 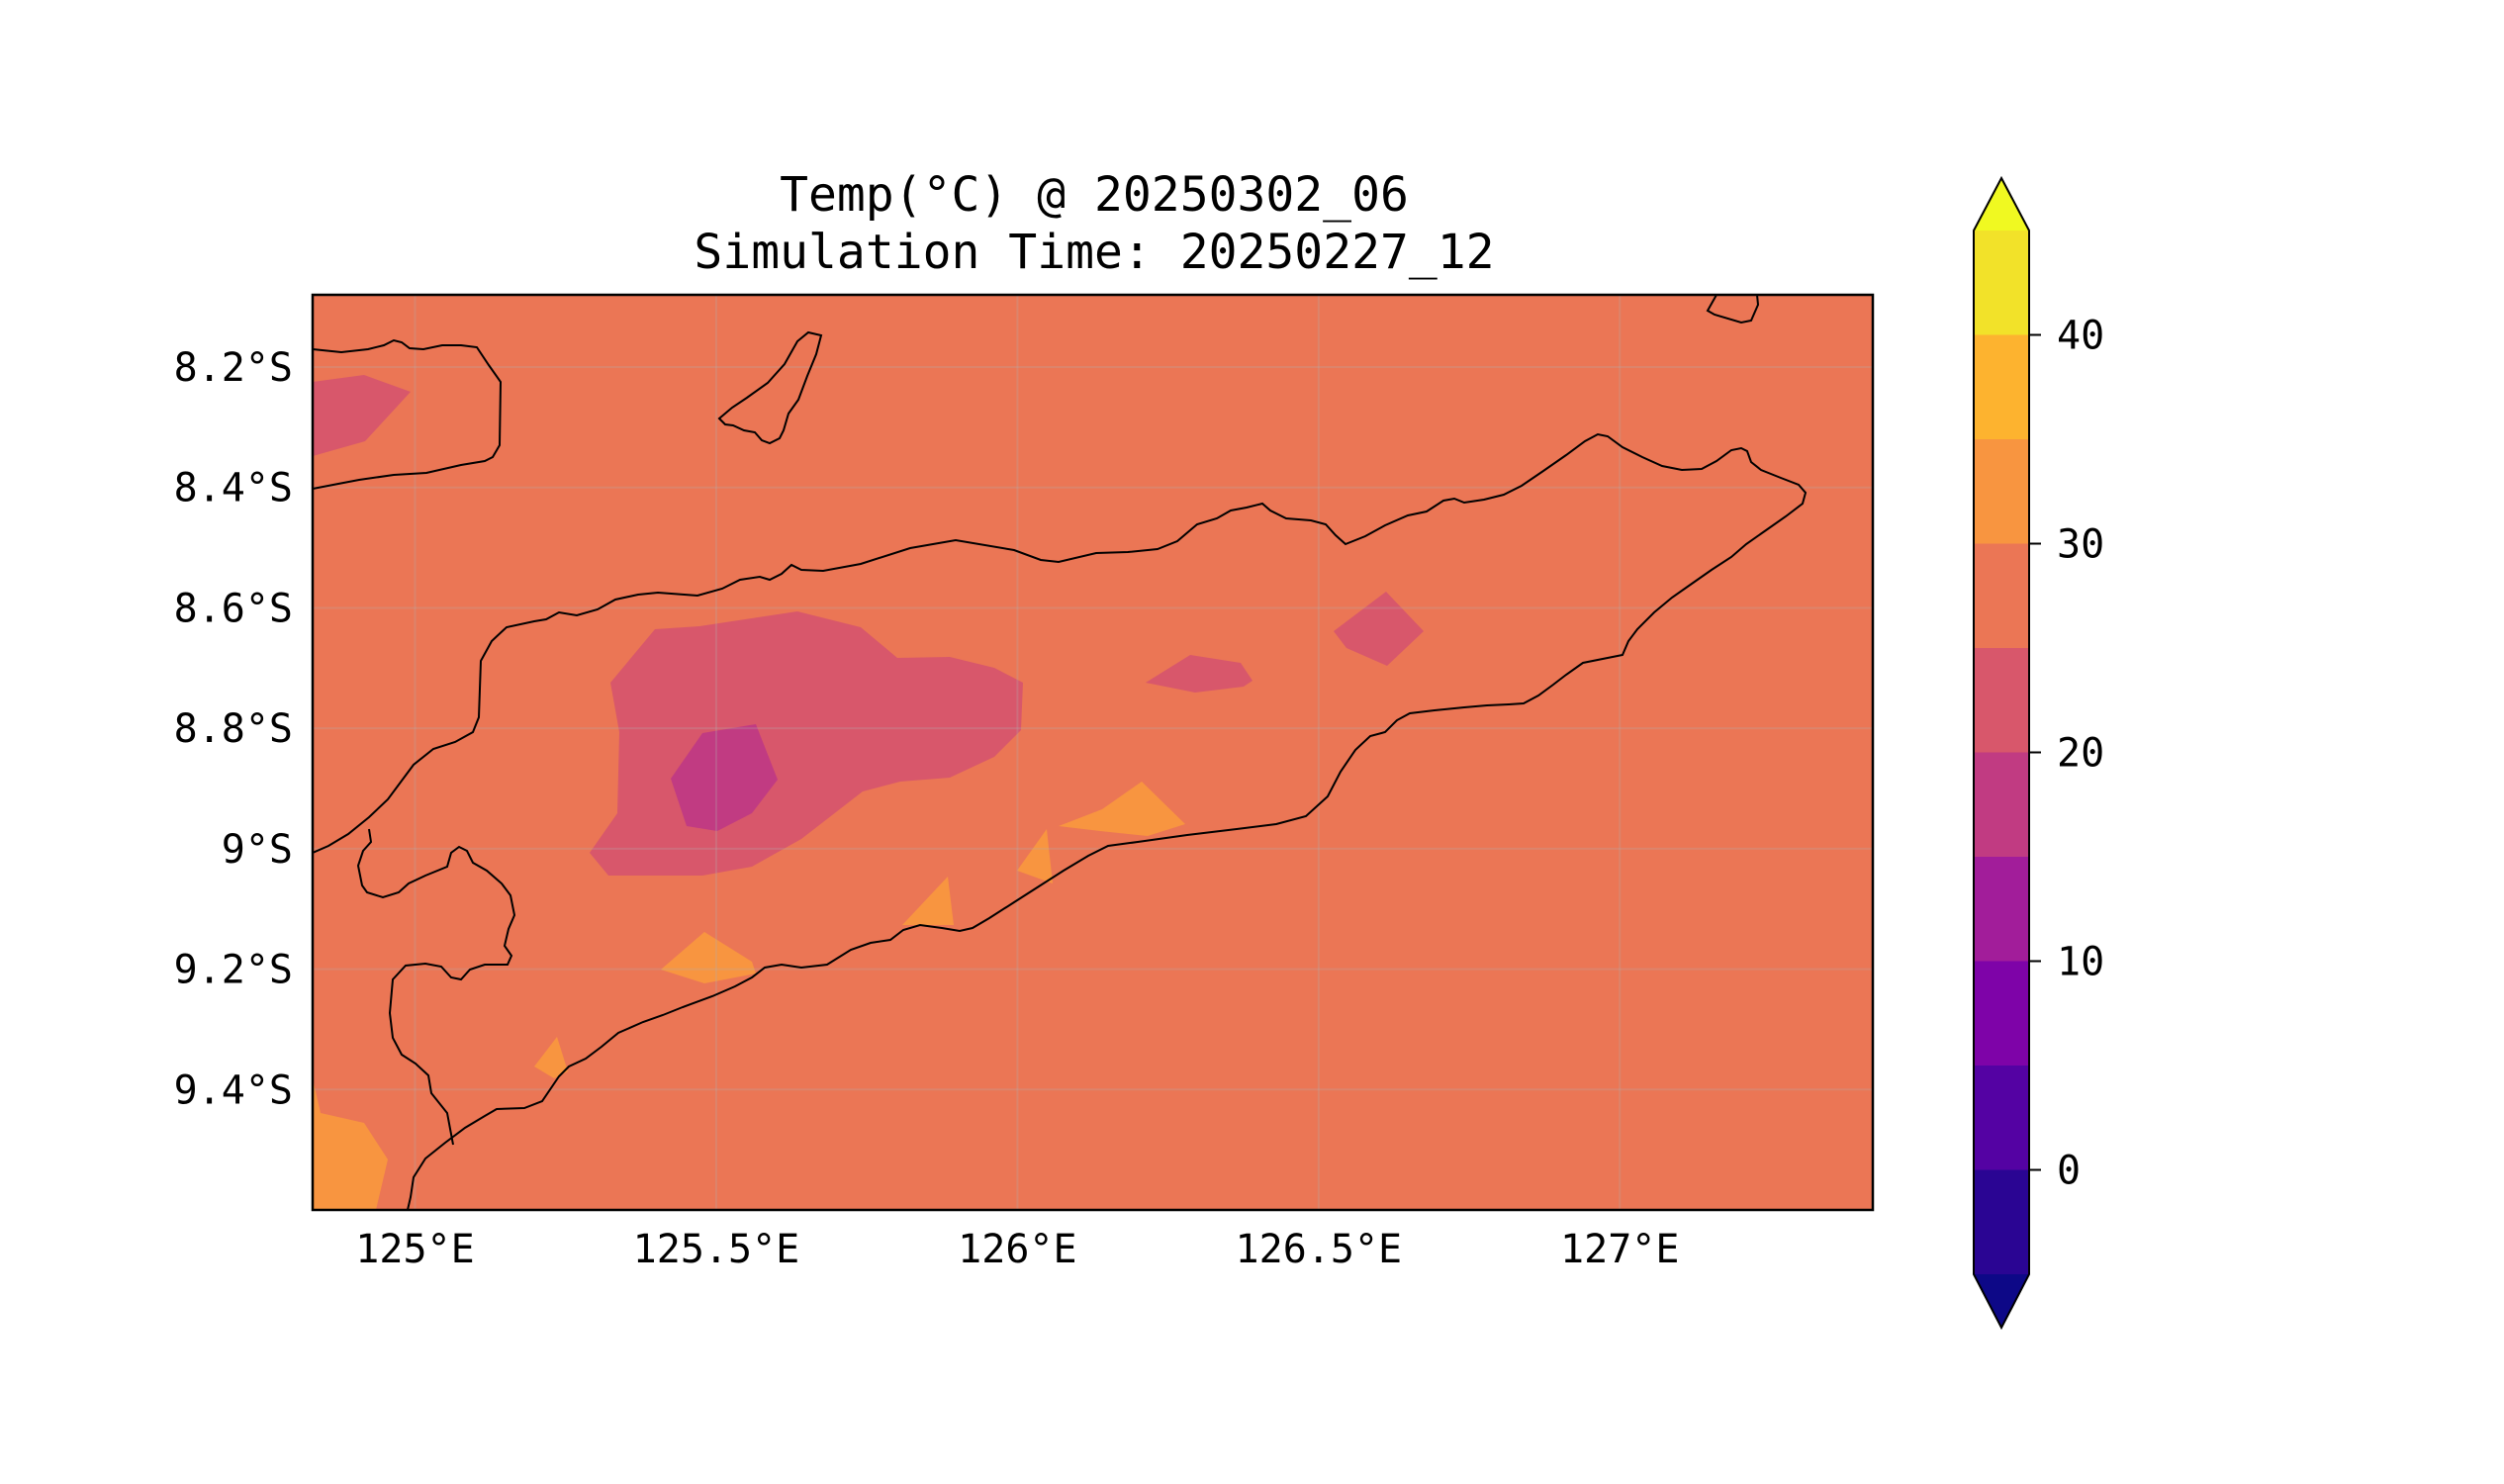 I want to click on title-line-1: Temp(°C) @ 20250302_06, so click(x=1094, y=195).